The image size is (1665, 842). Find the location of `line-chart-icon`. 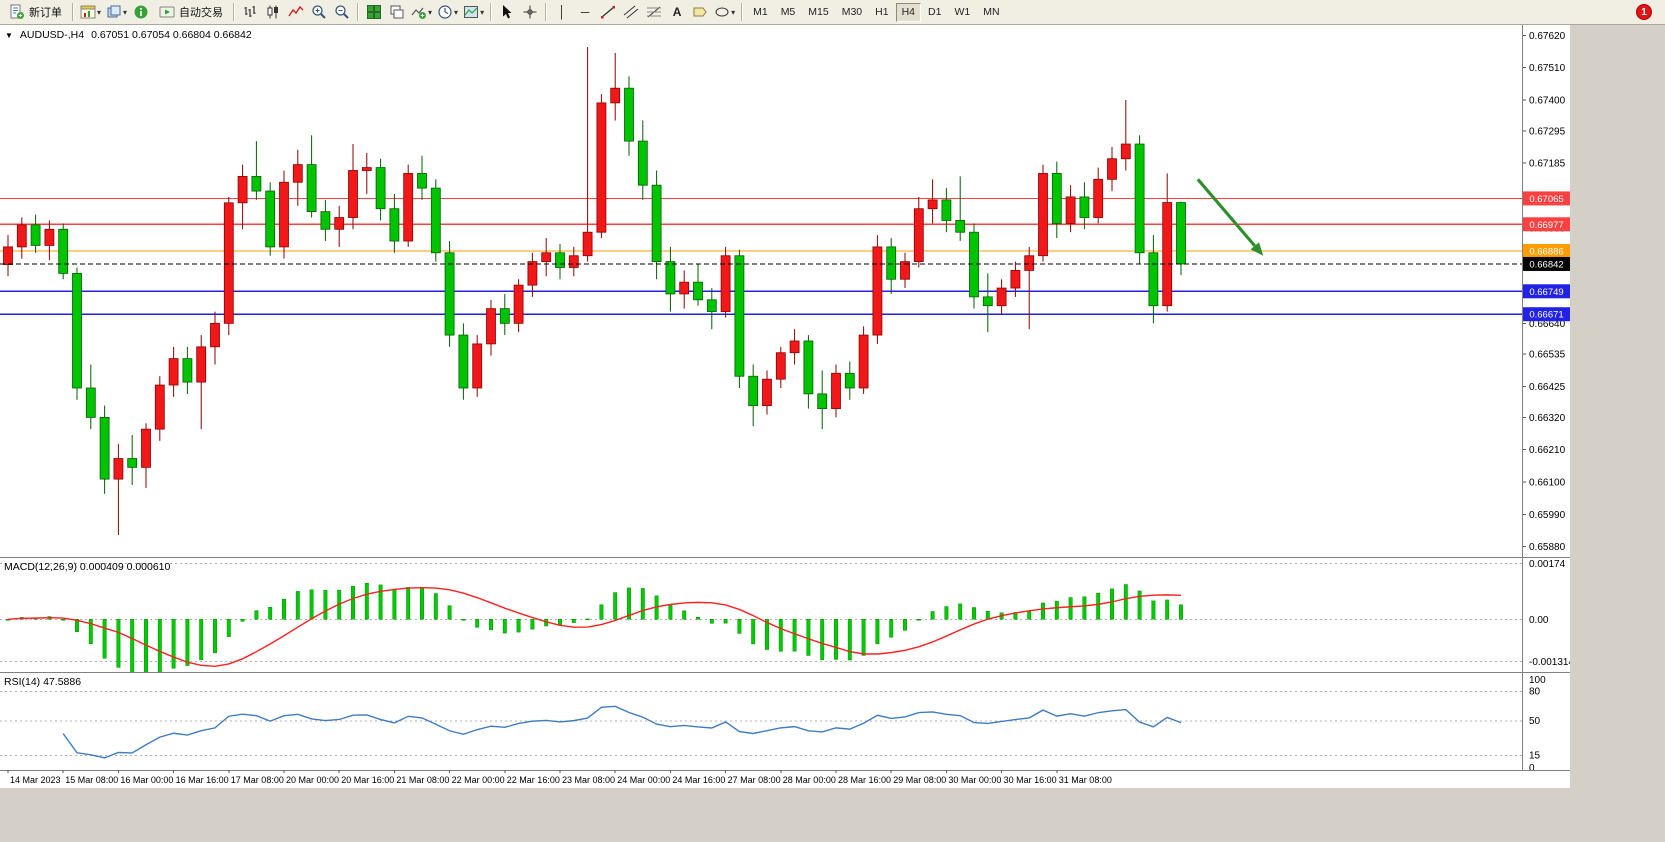

line-chart-icon is located at coordinates (296, 11).